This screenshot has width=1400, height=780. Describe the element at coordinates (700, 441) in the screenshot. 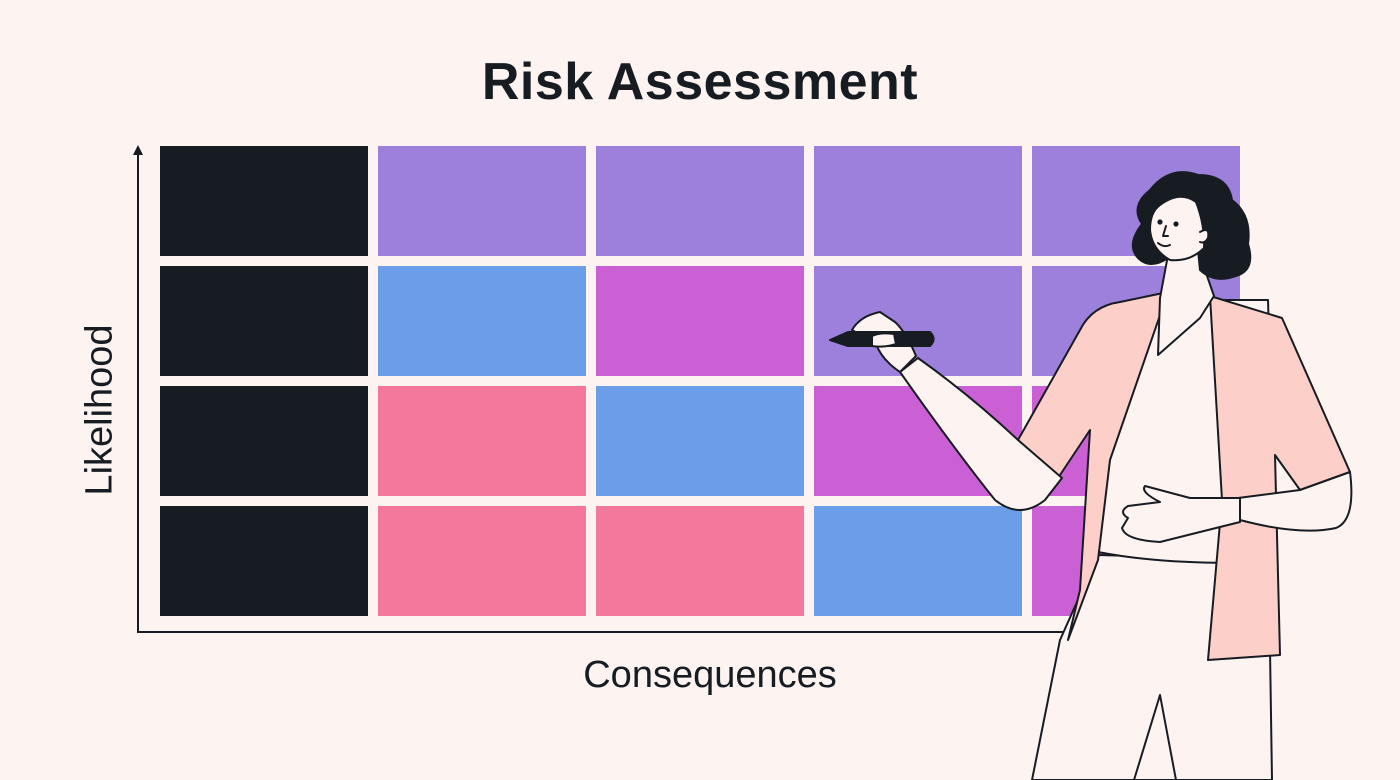

I see `risk-cell-r3-c3` at that location.